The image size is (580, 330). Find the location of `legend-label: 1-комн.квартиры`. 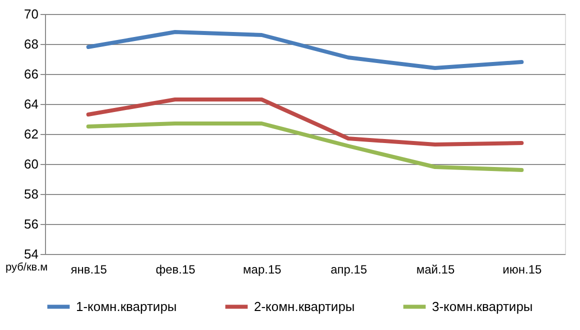

legend-label: 1-комн.квартиры is located at coordinates (126, 306).